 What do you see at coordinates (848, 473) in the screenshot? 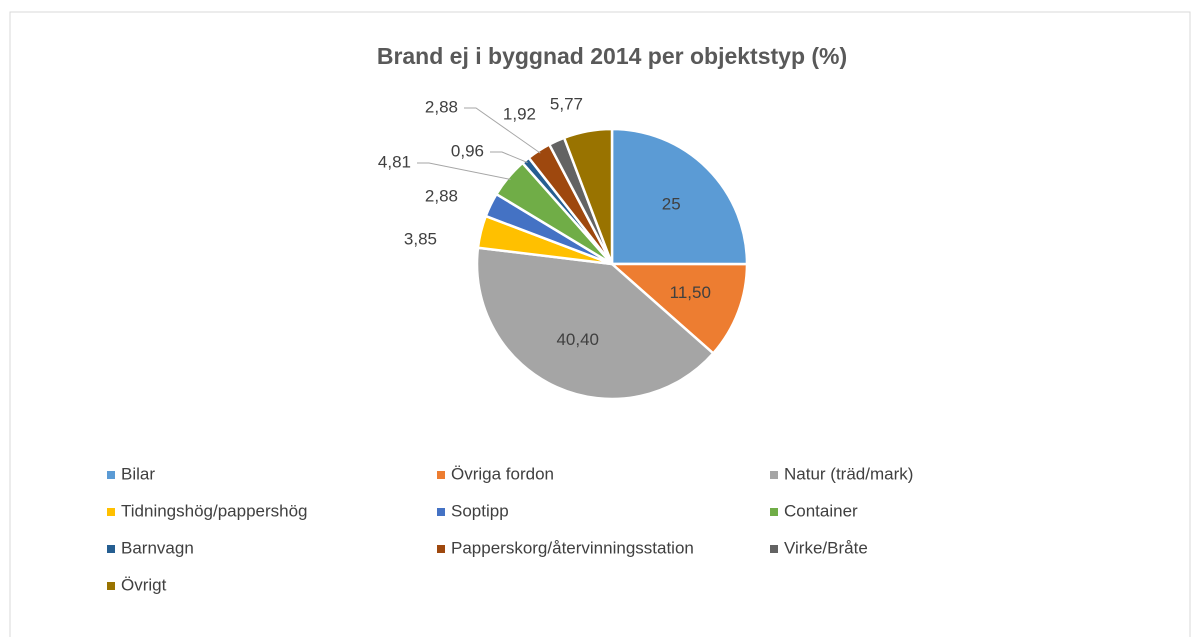
I see `legend-label: Natur (träd/mark)` at bounding box center [848, 473].